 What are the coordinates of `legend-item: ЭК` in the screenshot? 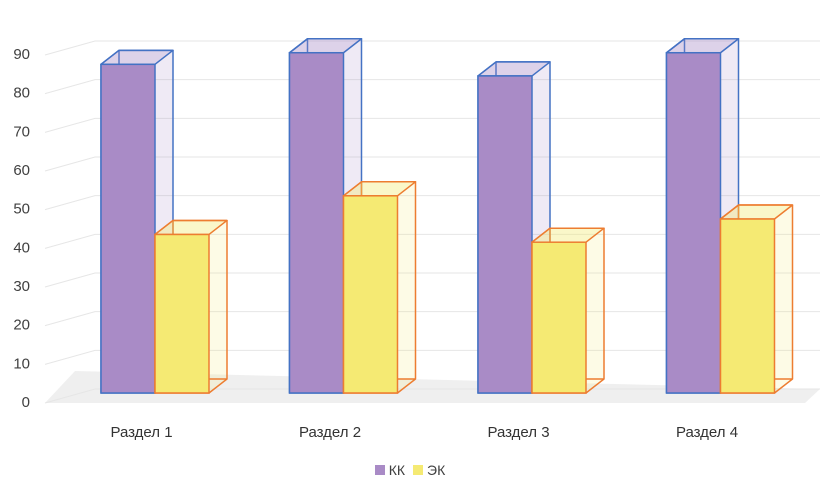 It's located at (429, 470).